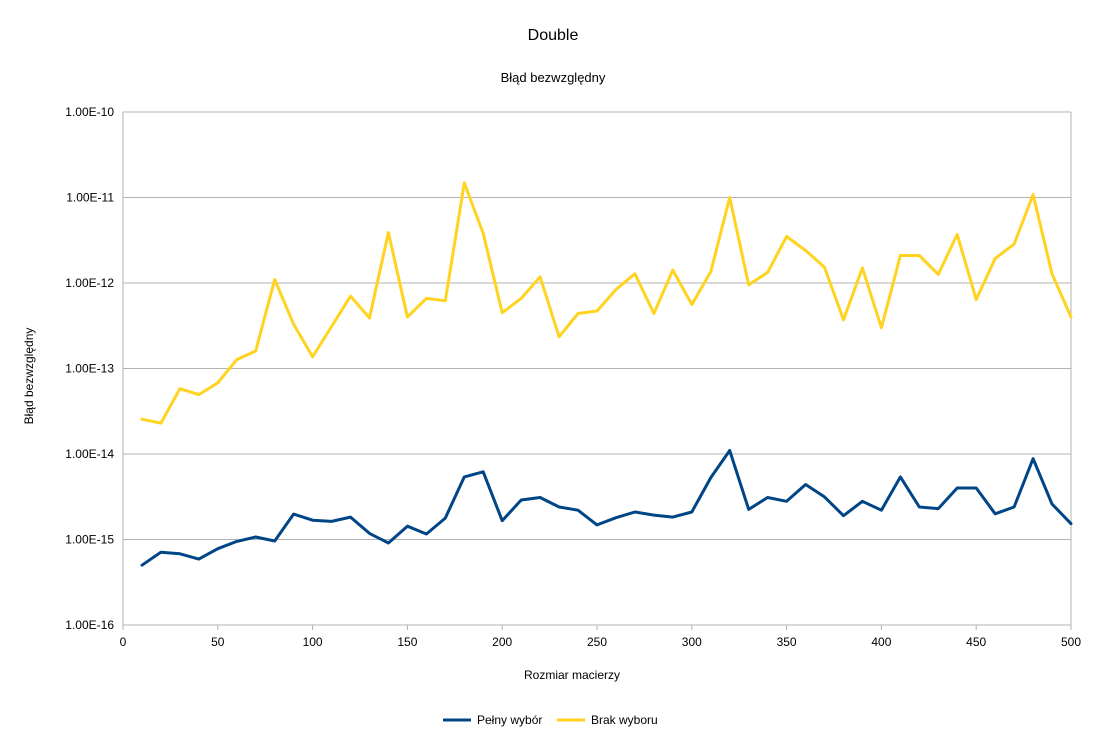  What do you see at coordinates (509, 720) in the screenshot?
I see `legend-label-series-0: Pełny wybór` at bounding box center [509, 720].